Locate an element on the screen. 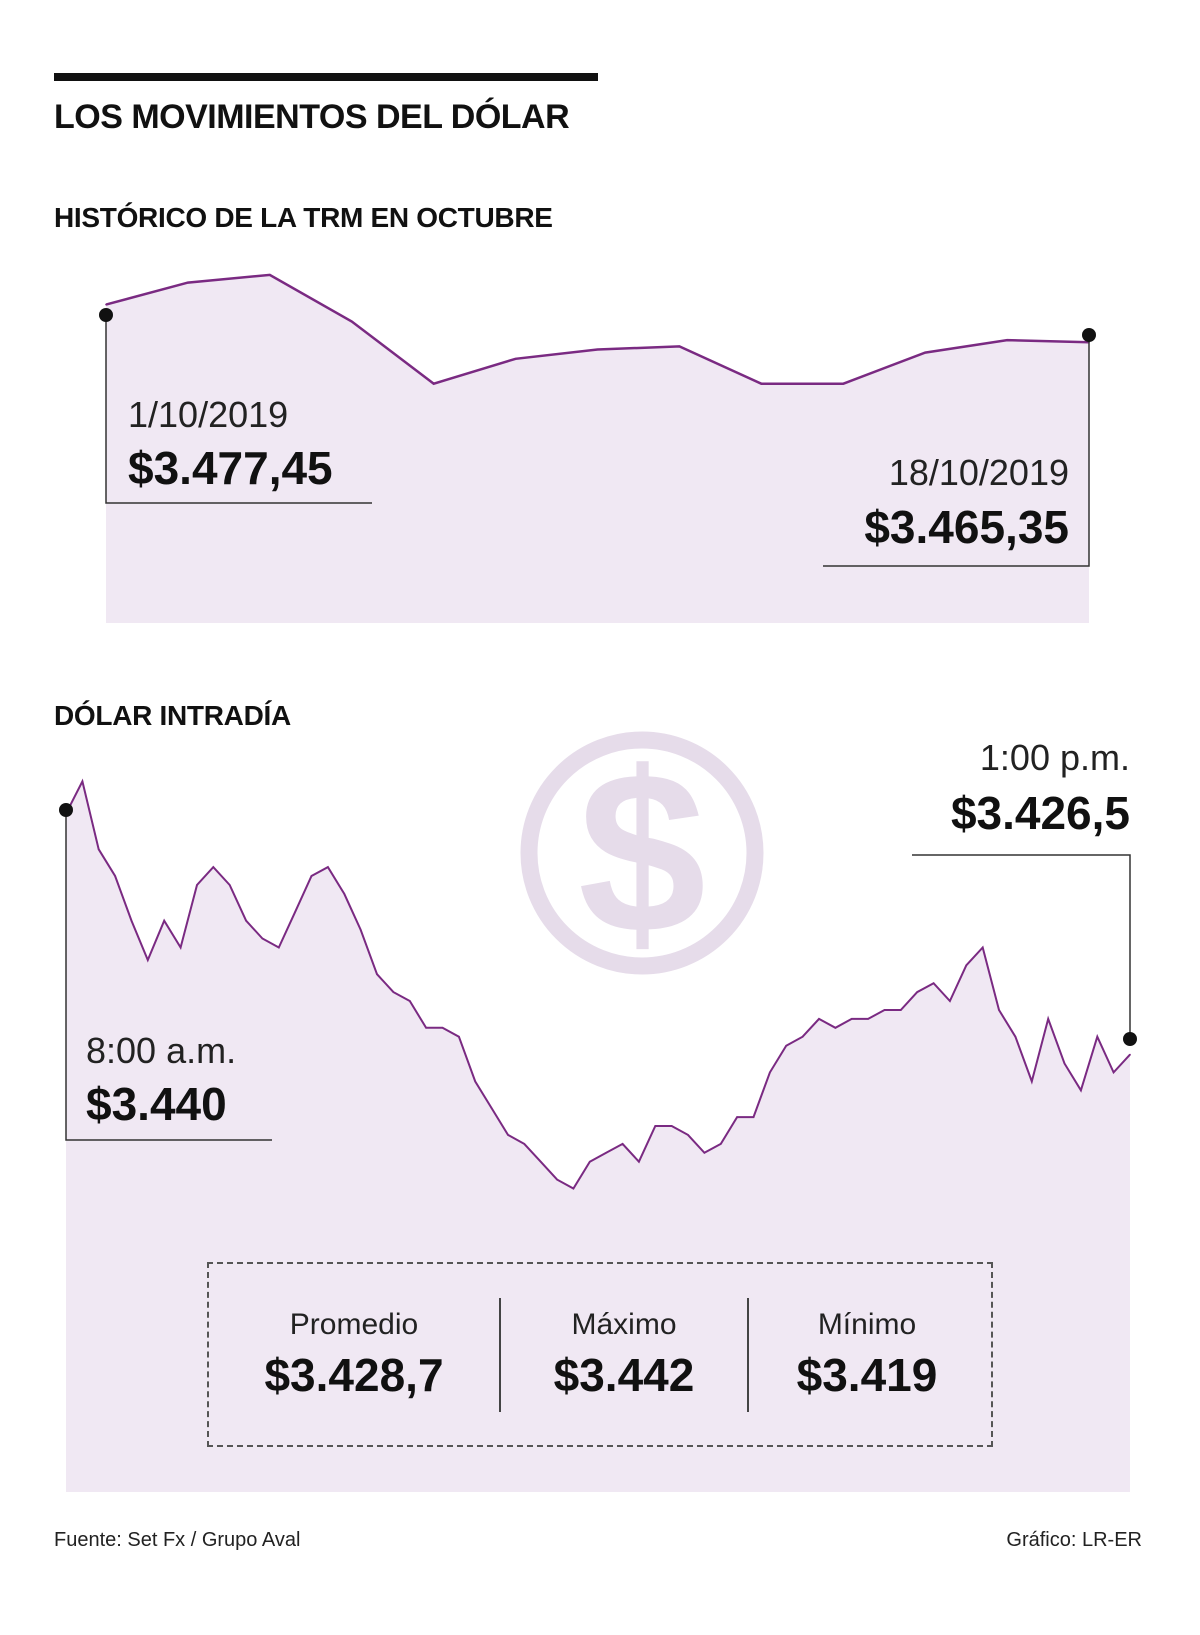  chart-1-start-marker is located at coordinates (106, 315).